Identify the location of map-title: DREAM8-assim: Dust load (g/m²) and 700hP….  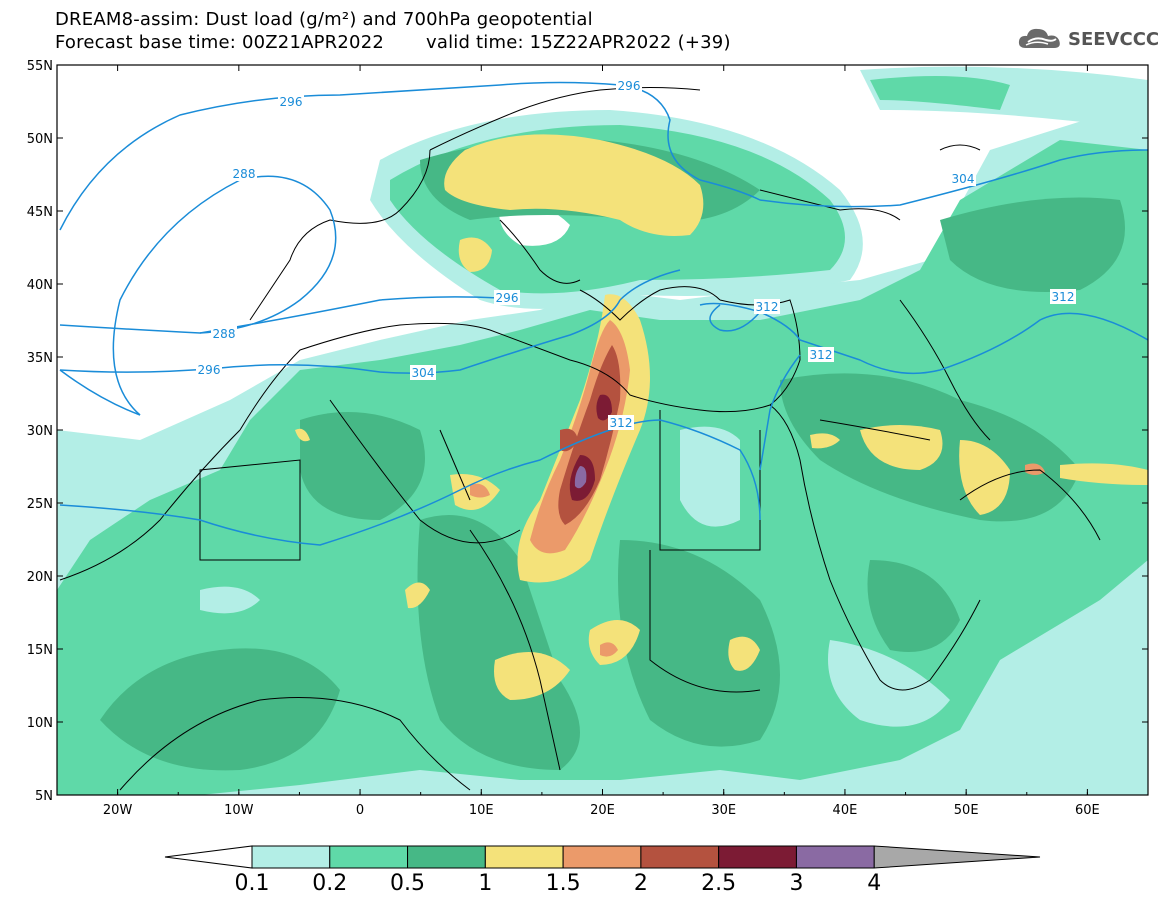
(324, 19).